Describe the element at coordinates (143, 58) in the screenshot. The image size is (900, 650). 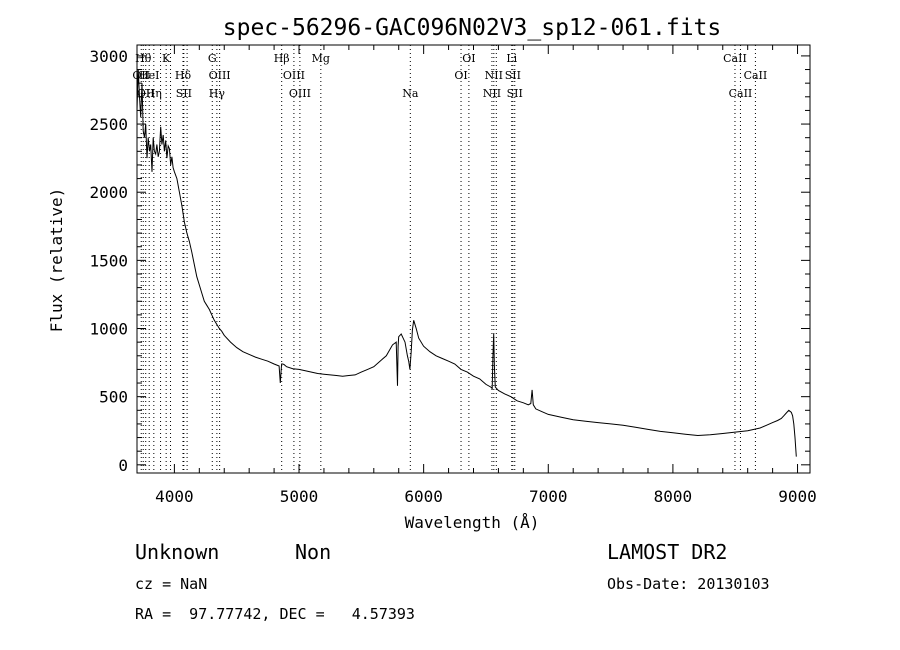
I see `line-label-1: Hθ` at that location.